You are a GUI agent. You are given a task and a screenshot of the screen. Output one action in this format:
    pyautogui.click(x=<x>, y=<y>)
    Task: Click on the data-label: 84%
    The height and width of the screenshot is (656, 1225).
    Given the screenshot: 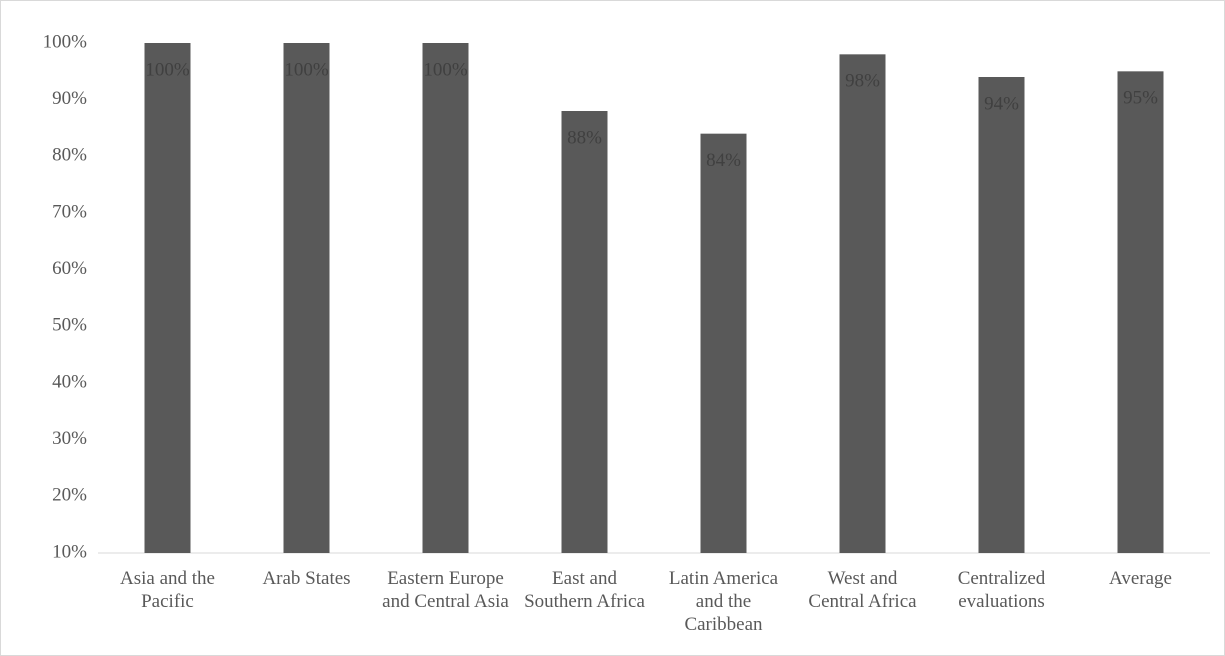 What is the action you would take?
    pyautogui.click(x=723, y=160)
    